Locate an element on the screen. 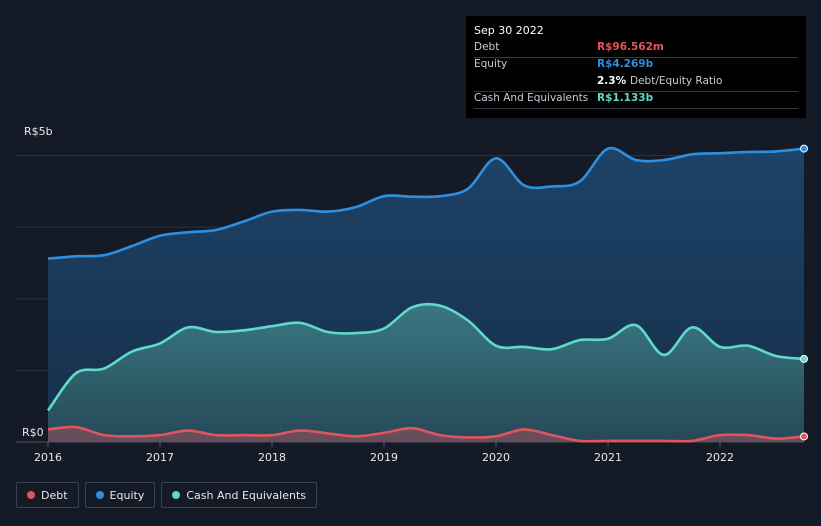 The image size is (821, 526). tooltip-ratio-value: 2.3% is located at coordinates (612, 81).